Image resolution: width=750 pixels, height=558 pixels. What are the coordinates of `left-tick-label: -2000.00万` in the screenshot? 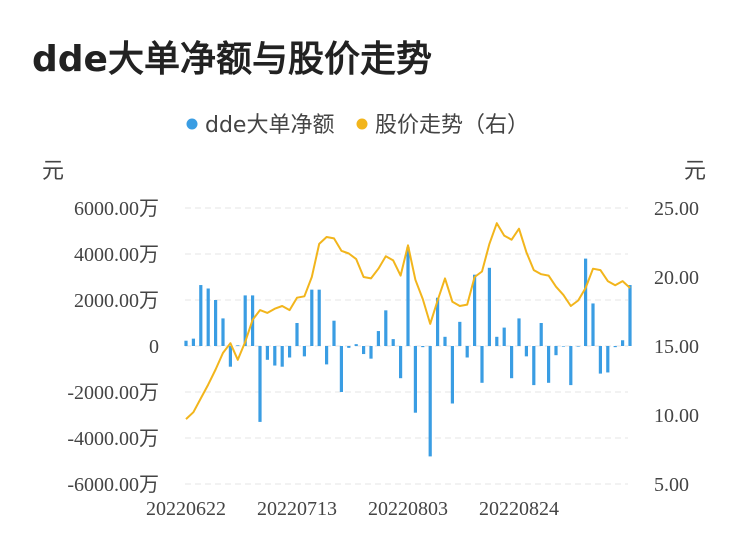 It's located at (113, 393).